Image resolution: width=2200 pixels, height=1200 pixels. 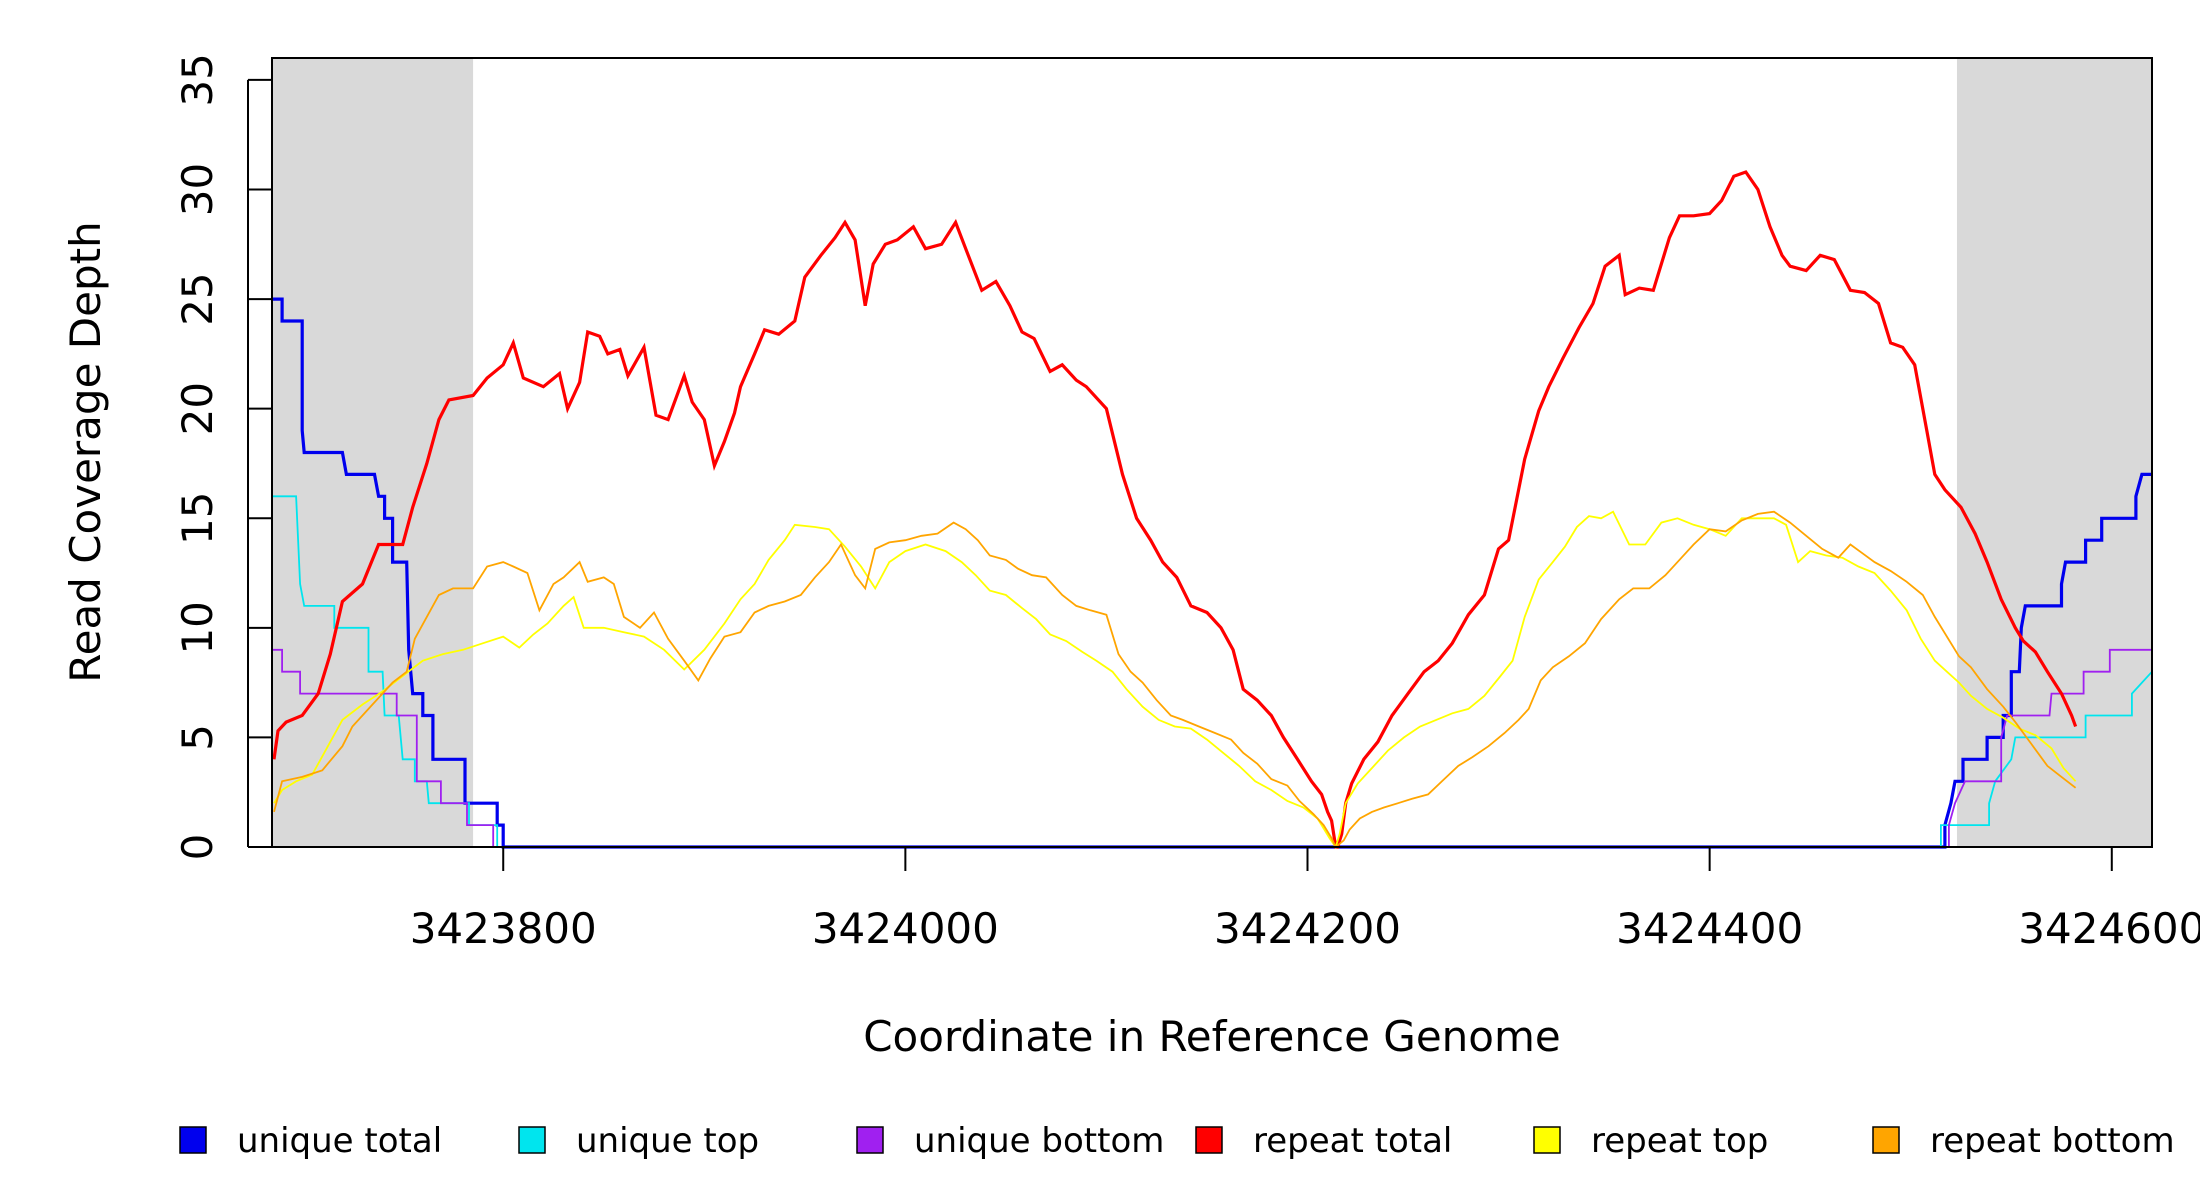 I want to click on x-axis-title: Coordinate in Reference Genome, so click(x=1212, y=1036).